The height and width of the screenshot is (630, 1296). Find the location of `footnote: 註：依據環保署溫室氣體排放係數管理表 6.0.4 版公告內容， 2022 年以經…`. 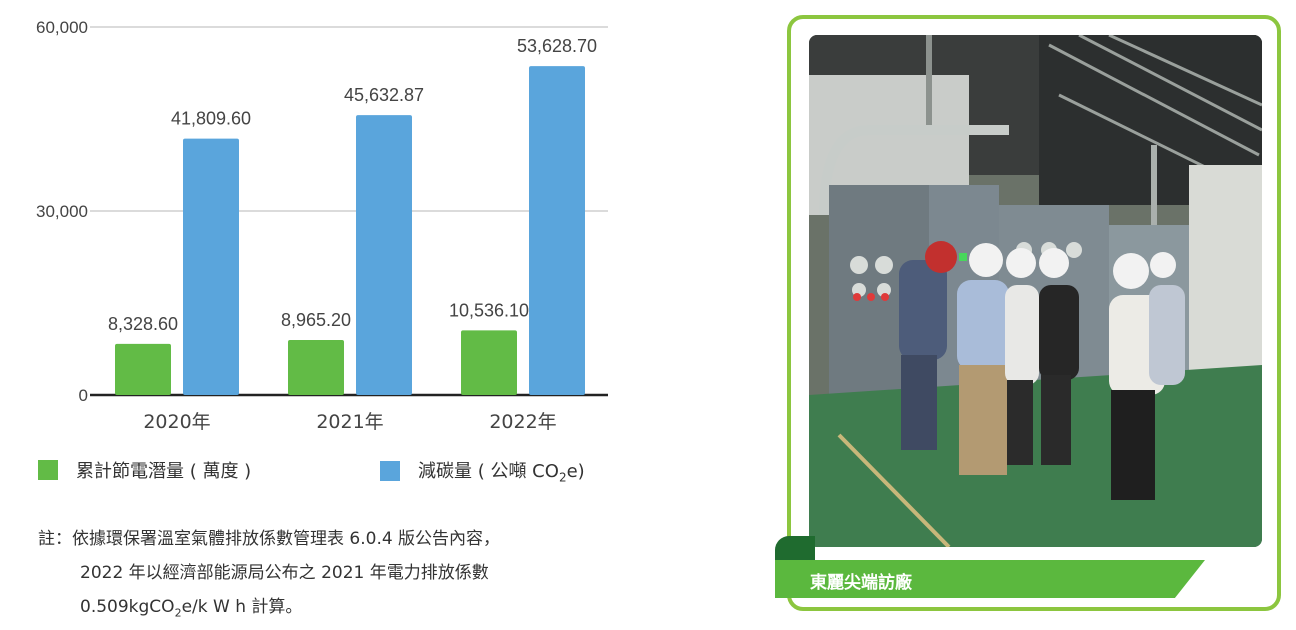

footnote: 註：依據環保署溫室氣體排放係數管理表 6.0.4 版公告內容， 2022 年以經… is located at coordinates (338, 576).